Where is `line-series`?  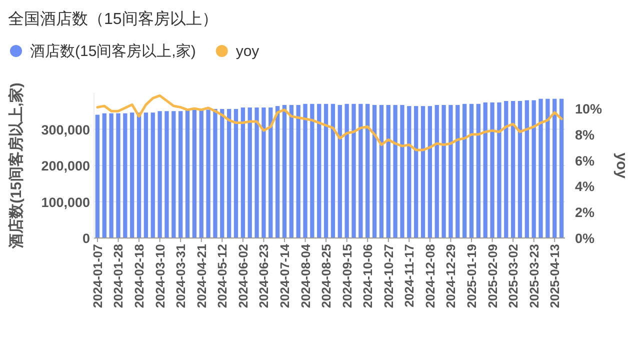
line-series is located at coordinates (329, 123).